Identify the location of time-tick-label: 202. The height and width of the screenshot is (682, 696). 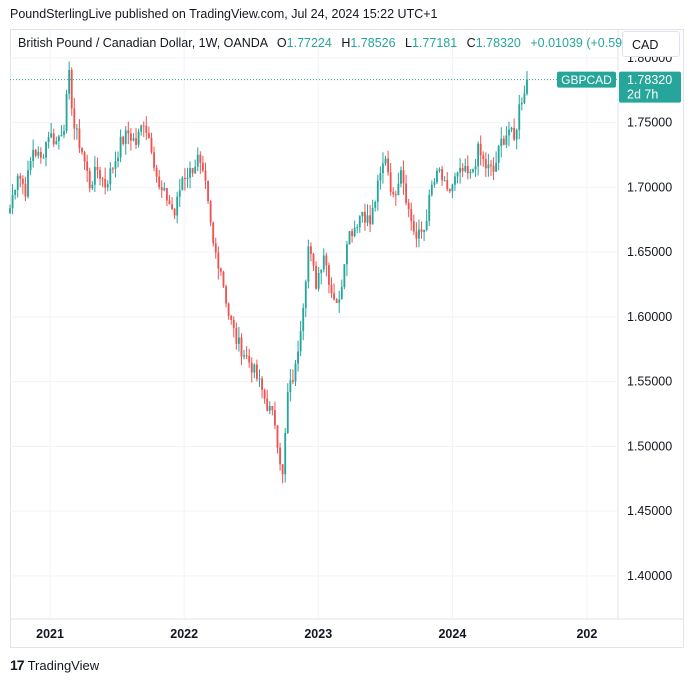
(586, 634).